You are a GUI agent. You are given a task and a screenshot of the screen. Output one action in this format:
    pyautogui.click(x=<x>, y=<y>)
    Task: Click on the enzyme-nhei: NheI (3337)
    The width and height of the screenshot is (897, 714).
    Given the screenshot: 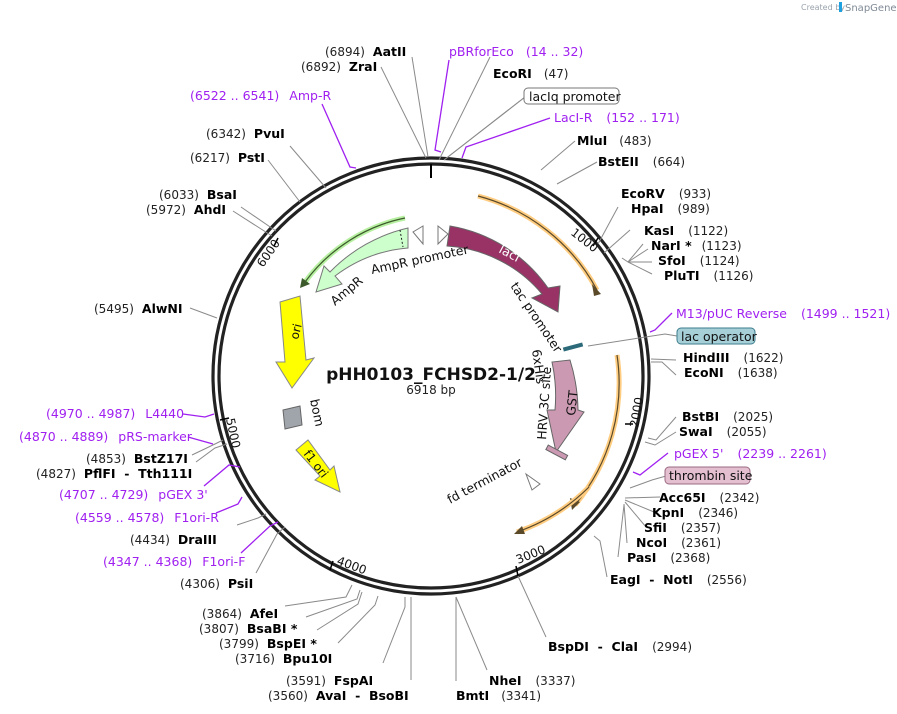 What is the action you would take?
    pyautogui.click(x=532, y=680)
    